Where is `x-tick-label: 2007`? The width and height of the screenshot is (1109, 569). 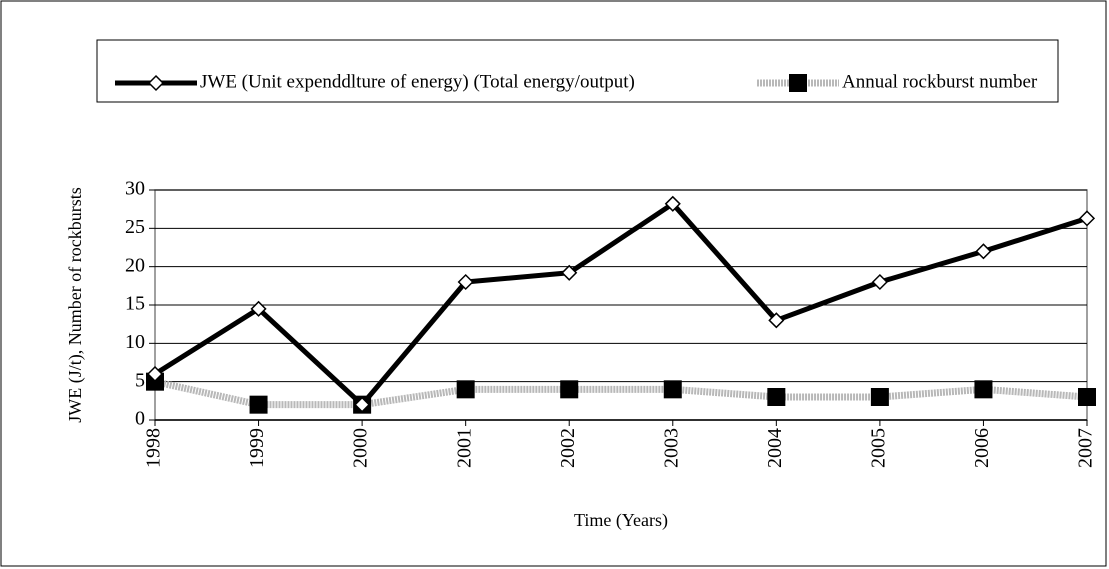
x-tick-label: 2007 is located at coordinates (1086, 448).